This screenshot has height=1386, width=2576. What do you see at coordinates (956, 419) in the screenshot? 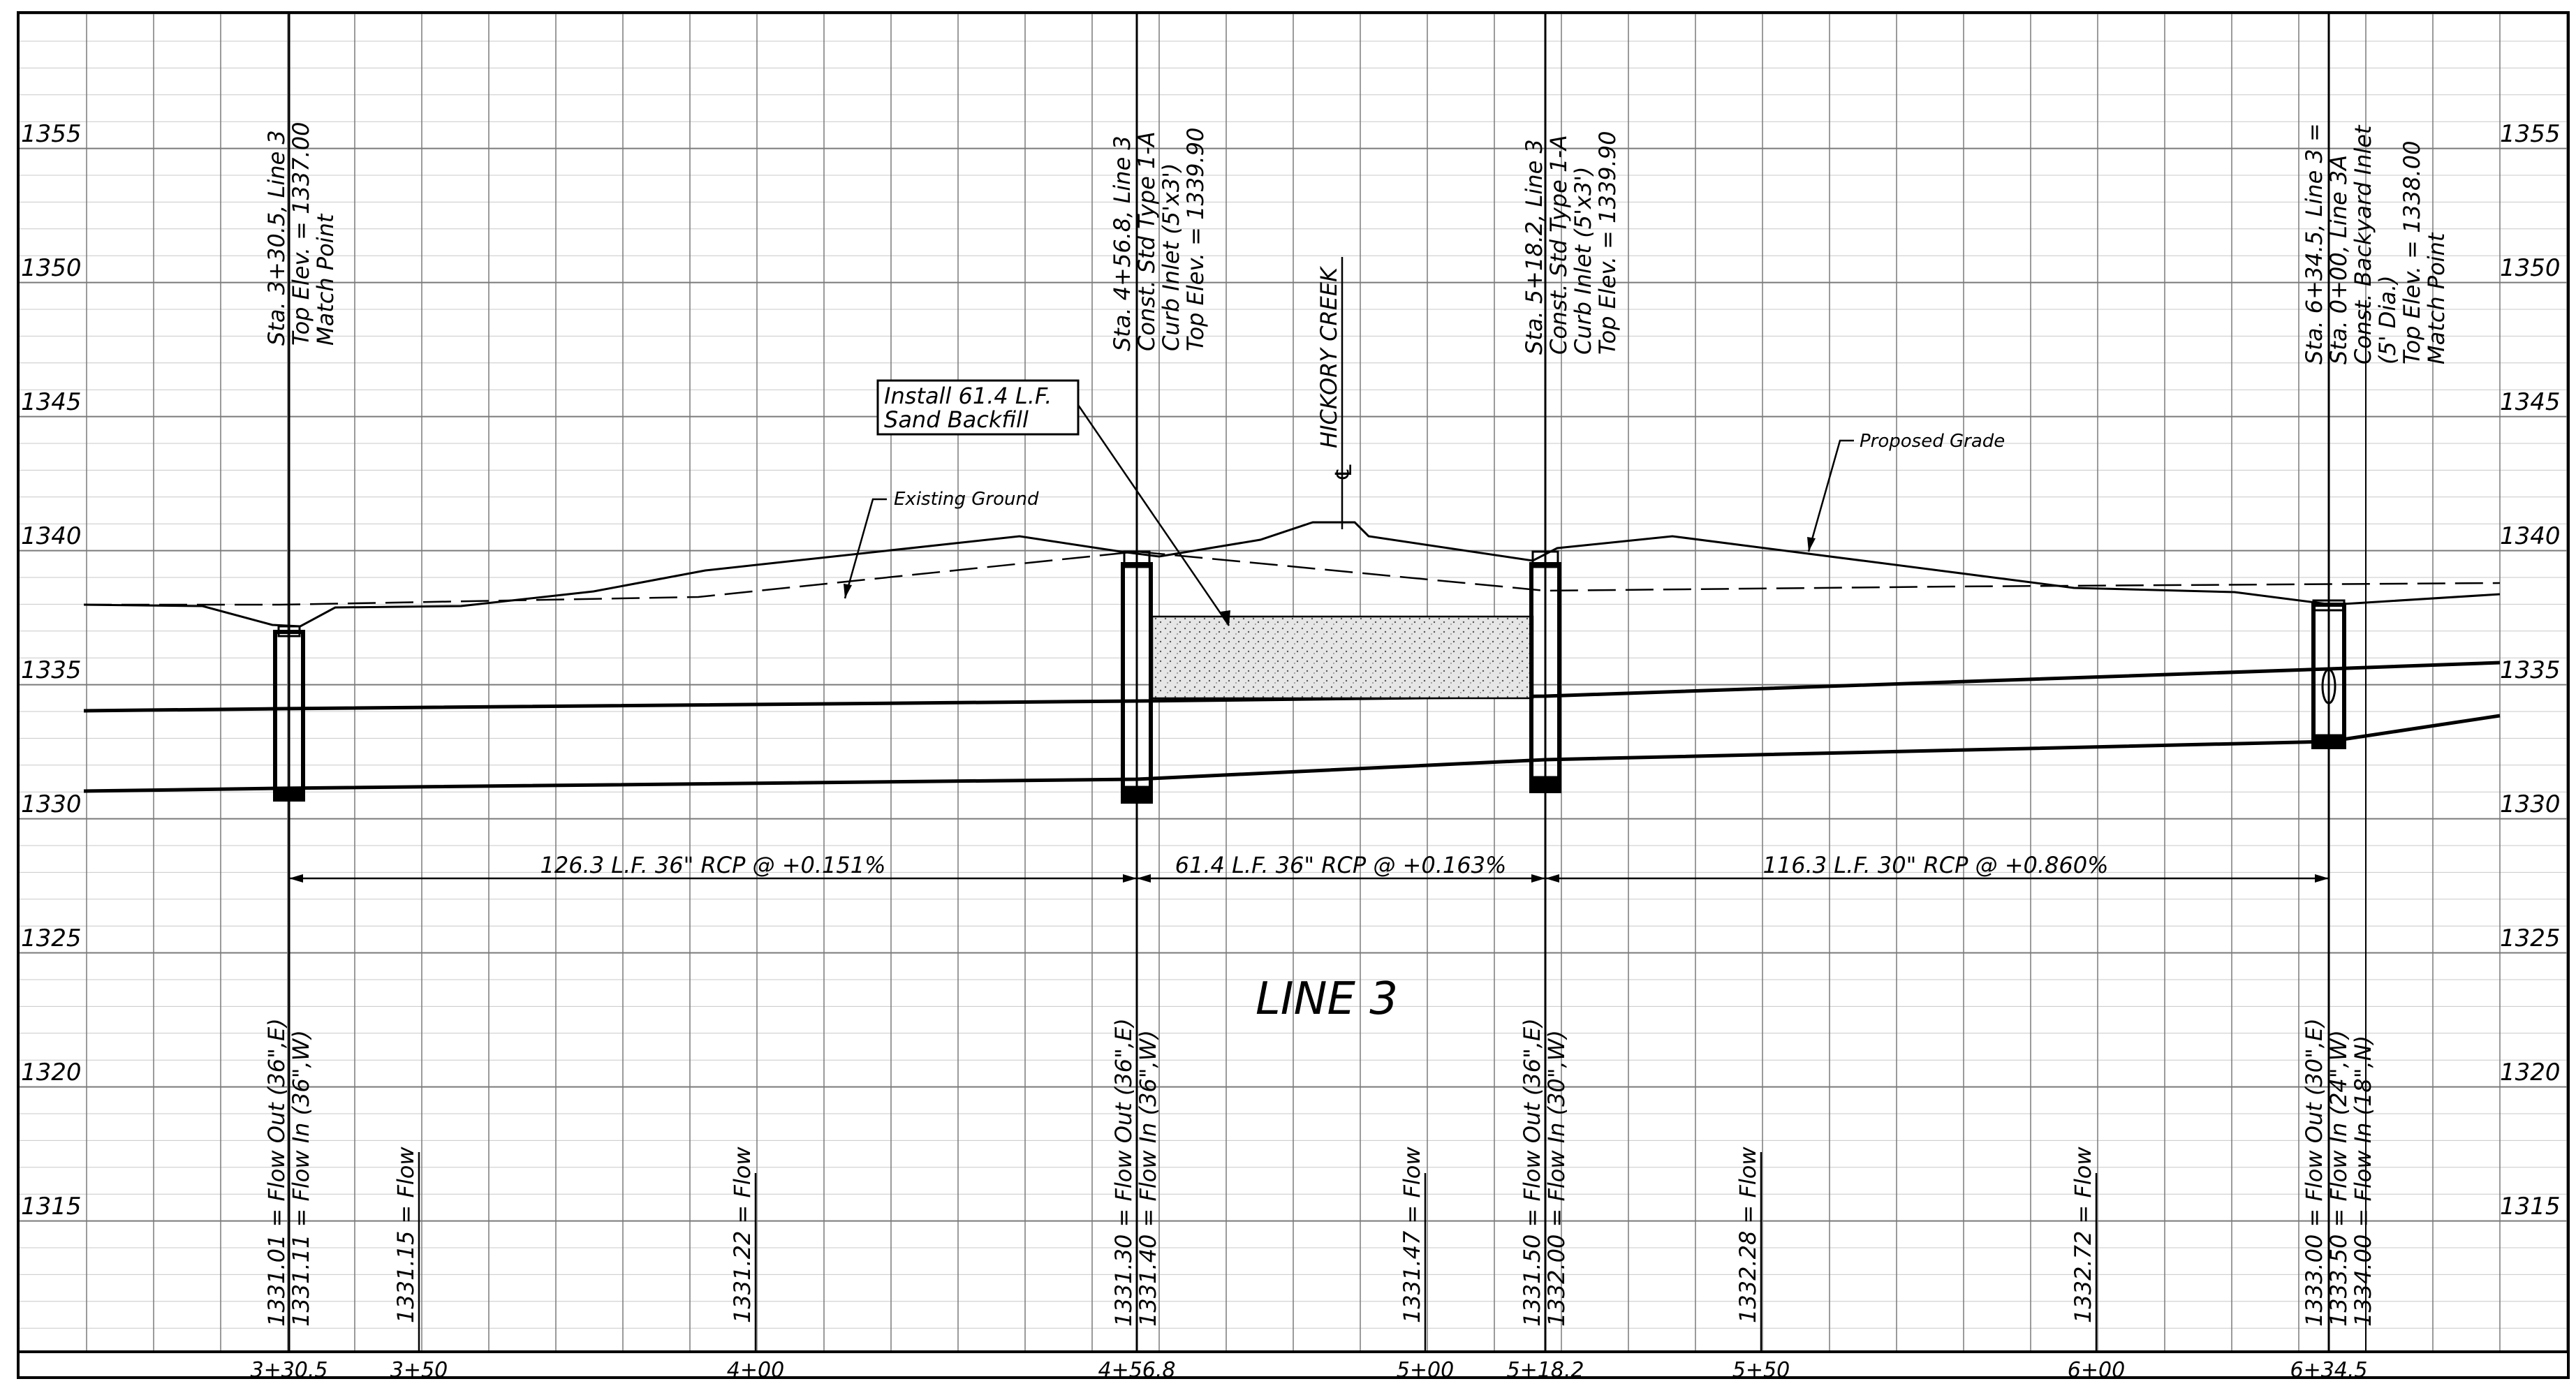
I see `sand-backfill-label-line2: Sand Backfill` at bounding box center [956, 419].